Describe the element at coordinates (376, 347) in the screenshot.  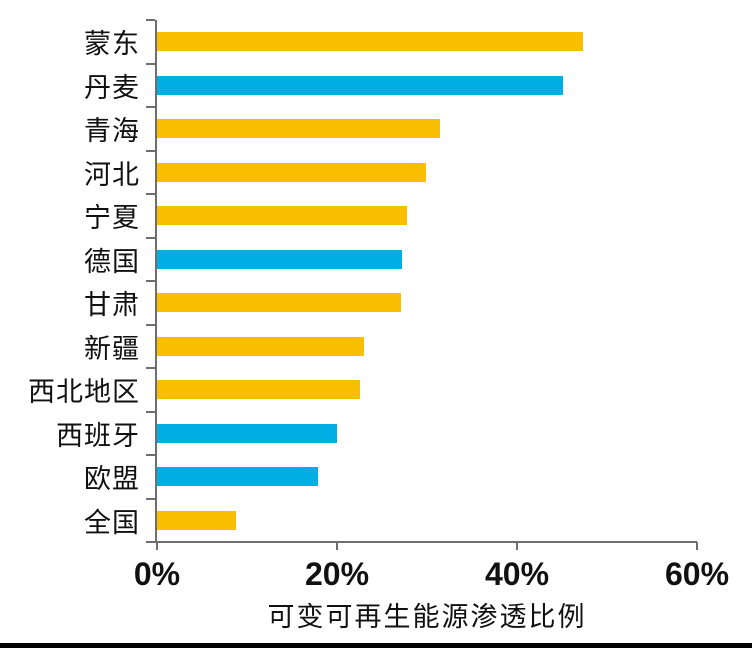
I see `chart-row: 新疆` at that location.